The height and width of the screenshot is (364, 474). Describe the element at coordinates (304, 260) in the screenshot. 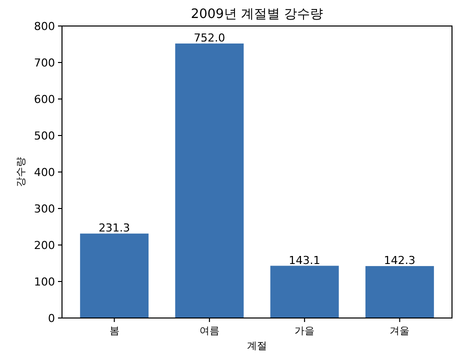

I see `data-label: 143.1` at that location.